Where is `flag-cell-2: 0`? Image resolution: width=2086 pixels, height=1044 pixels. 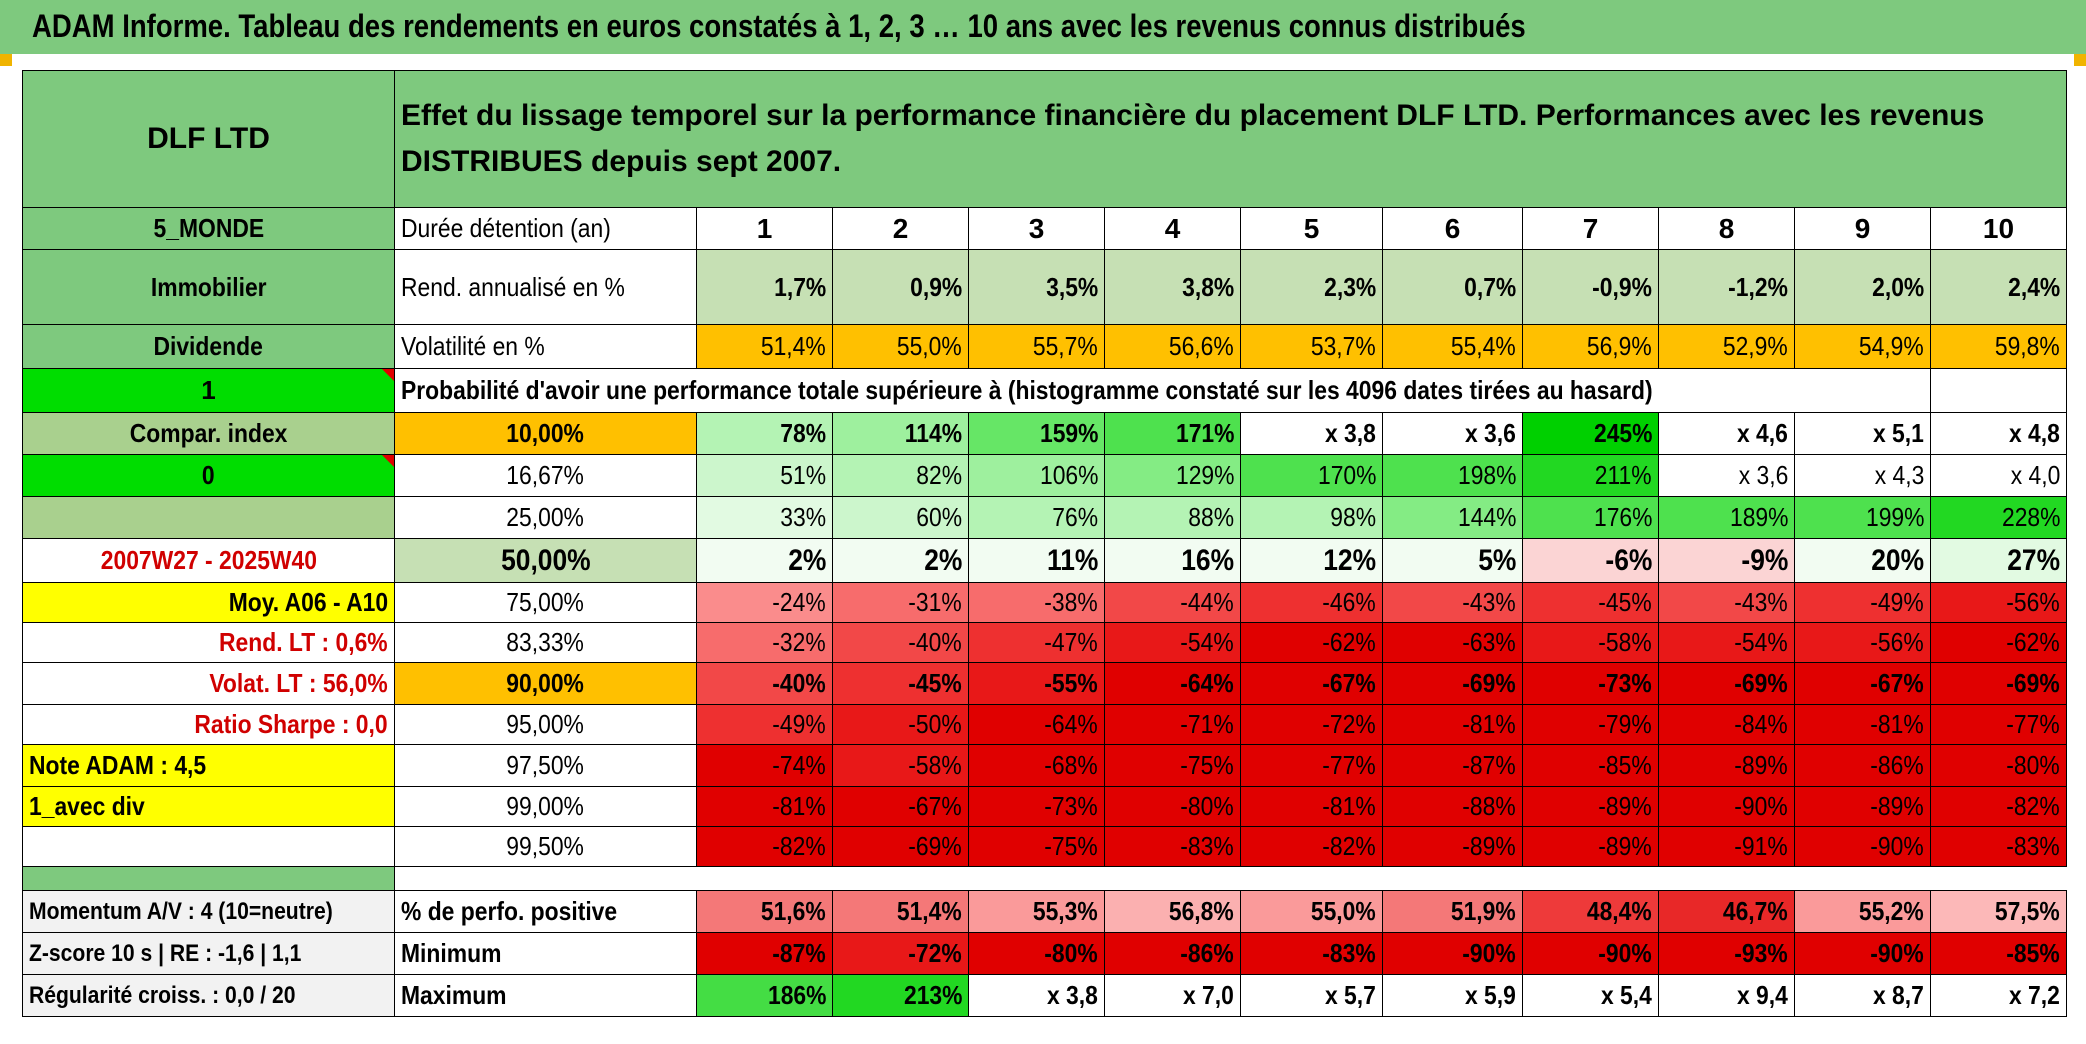
flag-cell-2: 0 is located at coordinates (208, 475).